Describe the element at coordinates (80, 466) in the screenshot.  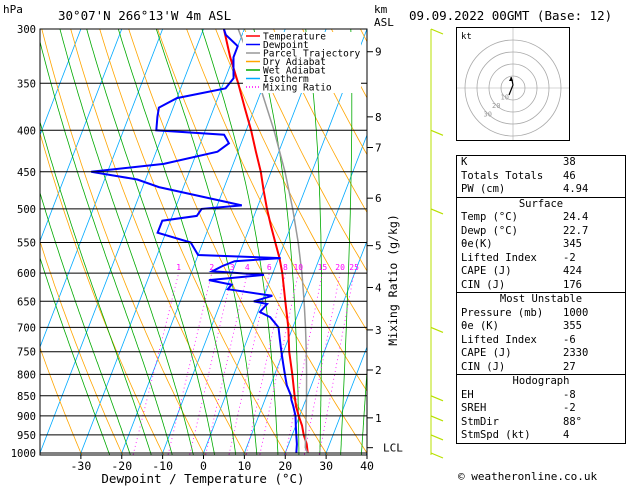
I see `x-tick-label: -30` at that location.